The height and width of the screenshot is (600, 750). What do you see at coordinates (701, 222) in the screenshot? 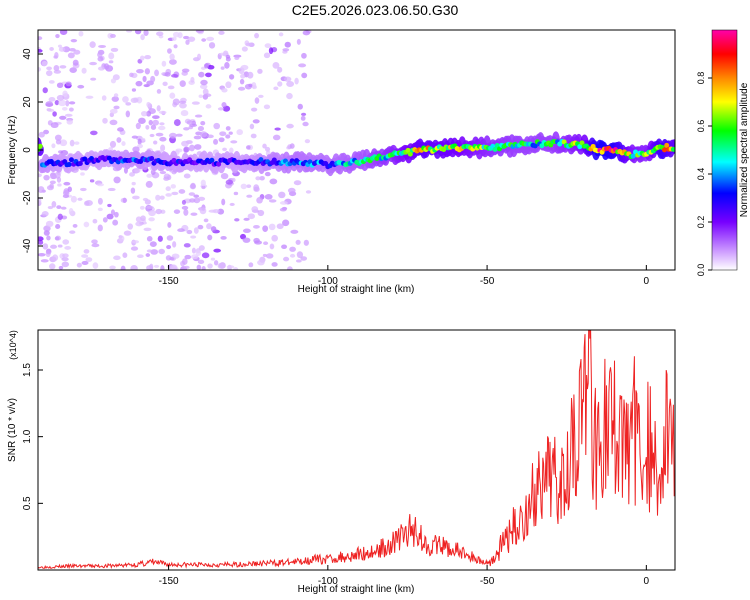
I see `colorbar-tick-label: 0.2` at bounding box center [701, 222].